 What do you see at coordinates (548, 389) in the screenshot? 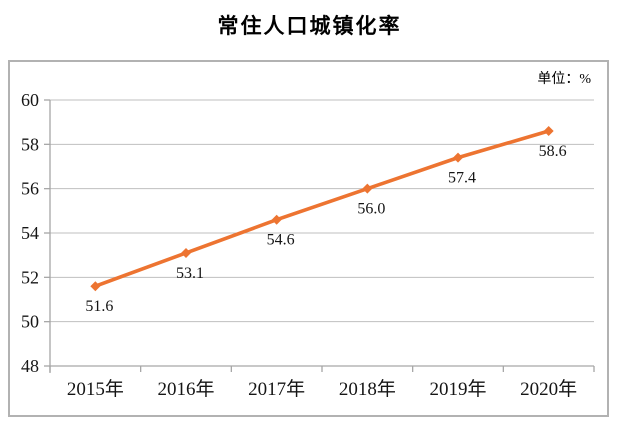
I see `x-tick-label: 2020年` at bounding box center [548, 389].